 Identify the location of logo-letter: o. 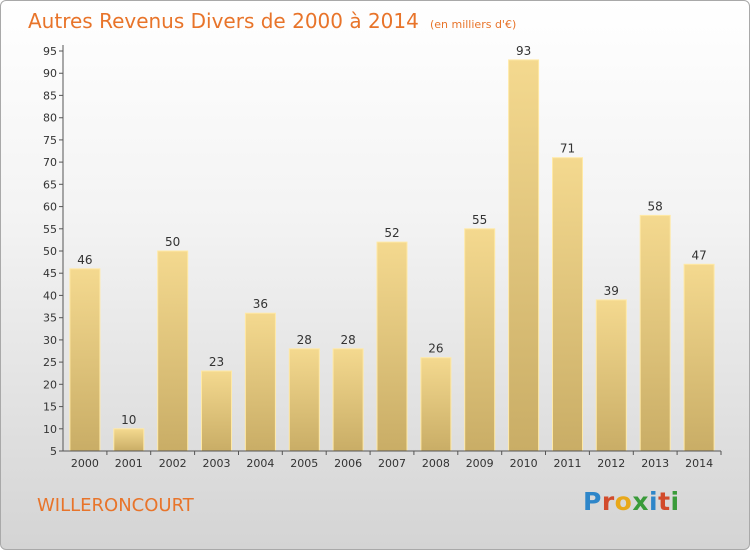
(623, 501).